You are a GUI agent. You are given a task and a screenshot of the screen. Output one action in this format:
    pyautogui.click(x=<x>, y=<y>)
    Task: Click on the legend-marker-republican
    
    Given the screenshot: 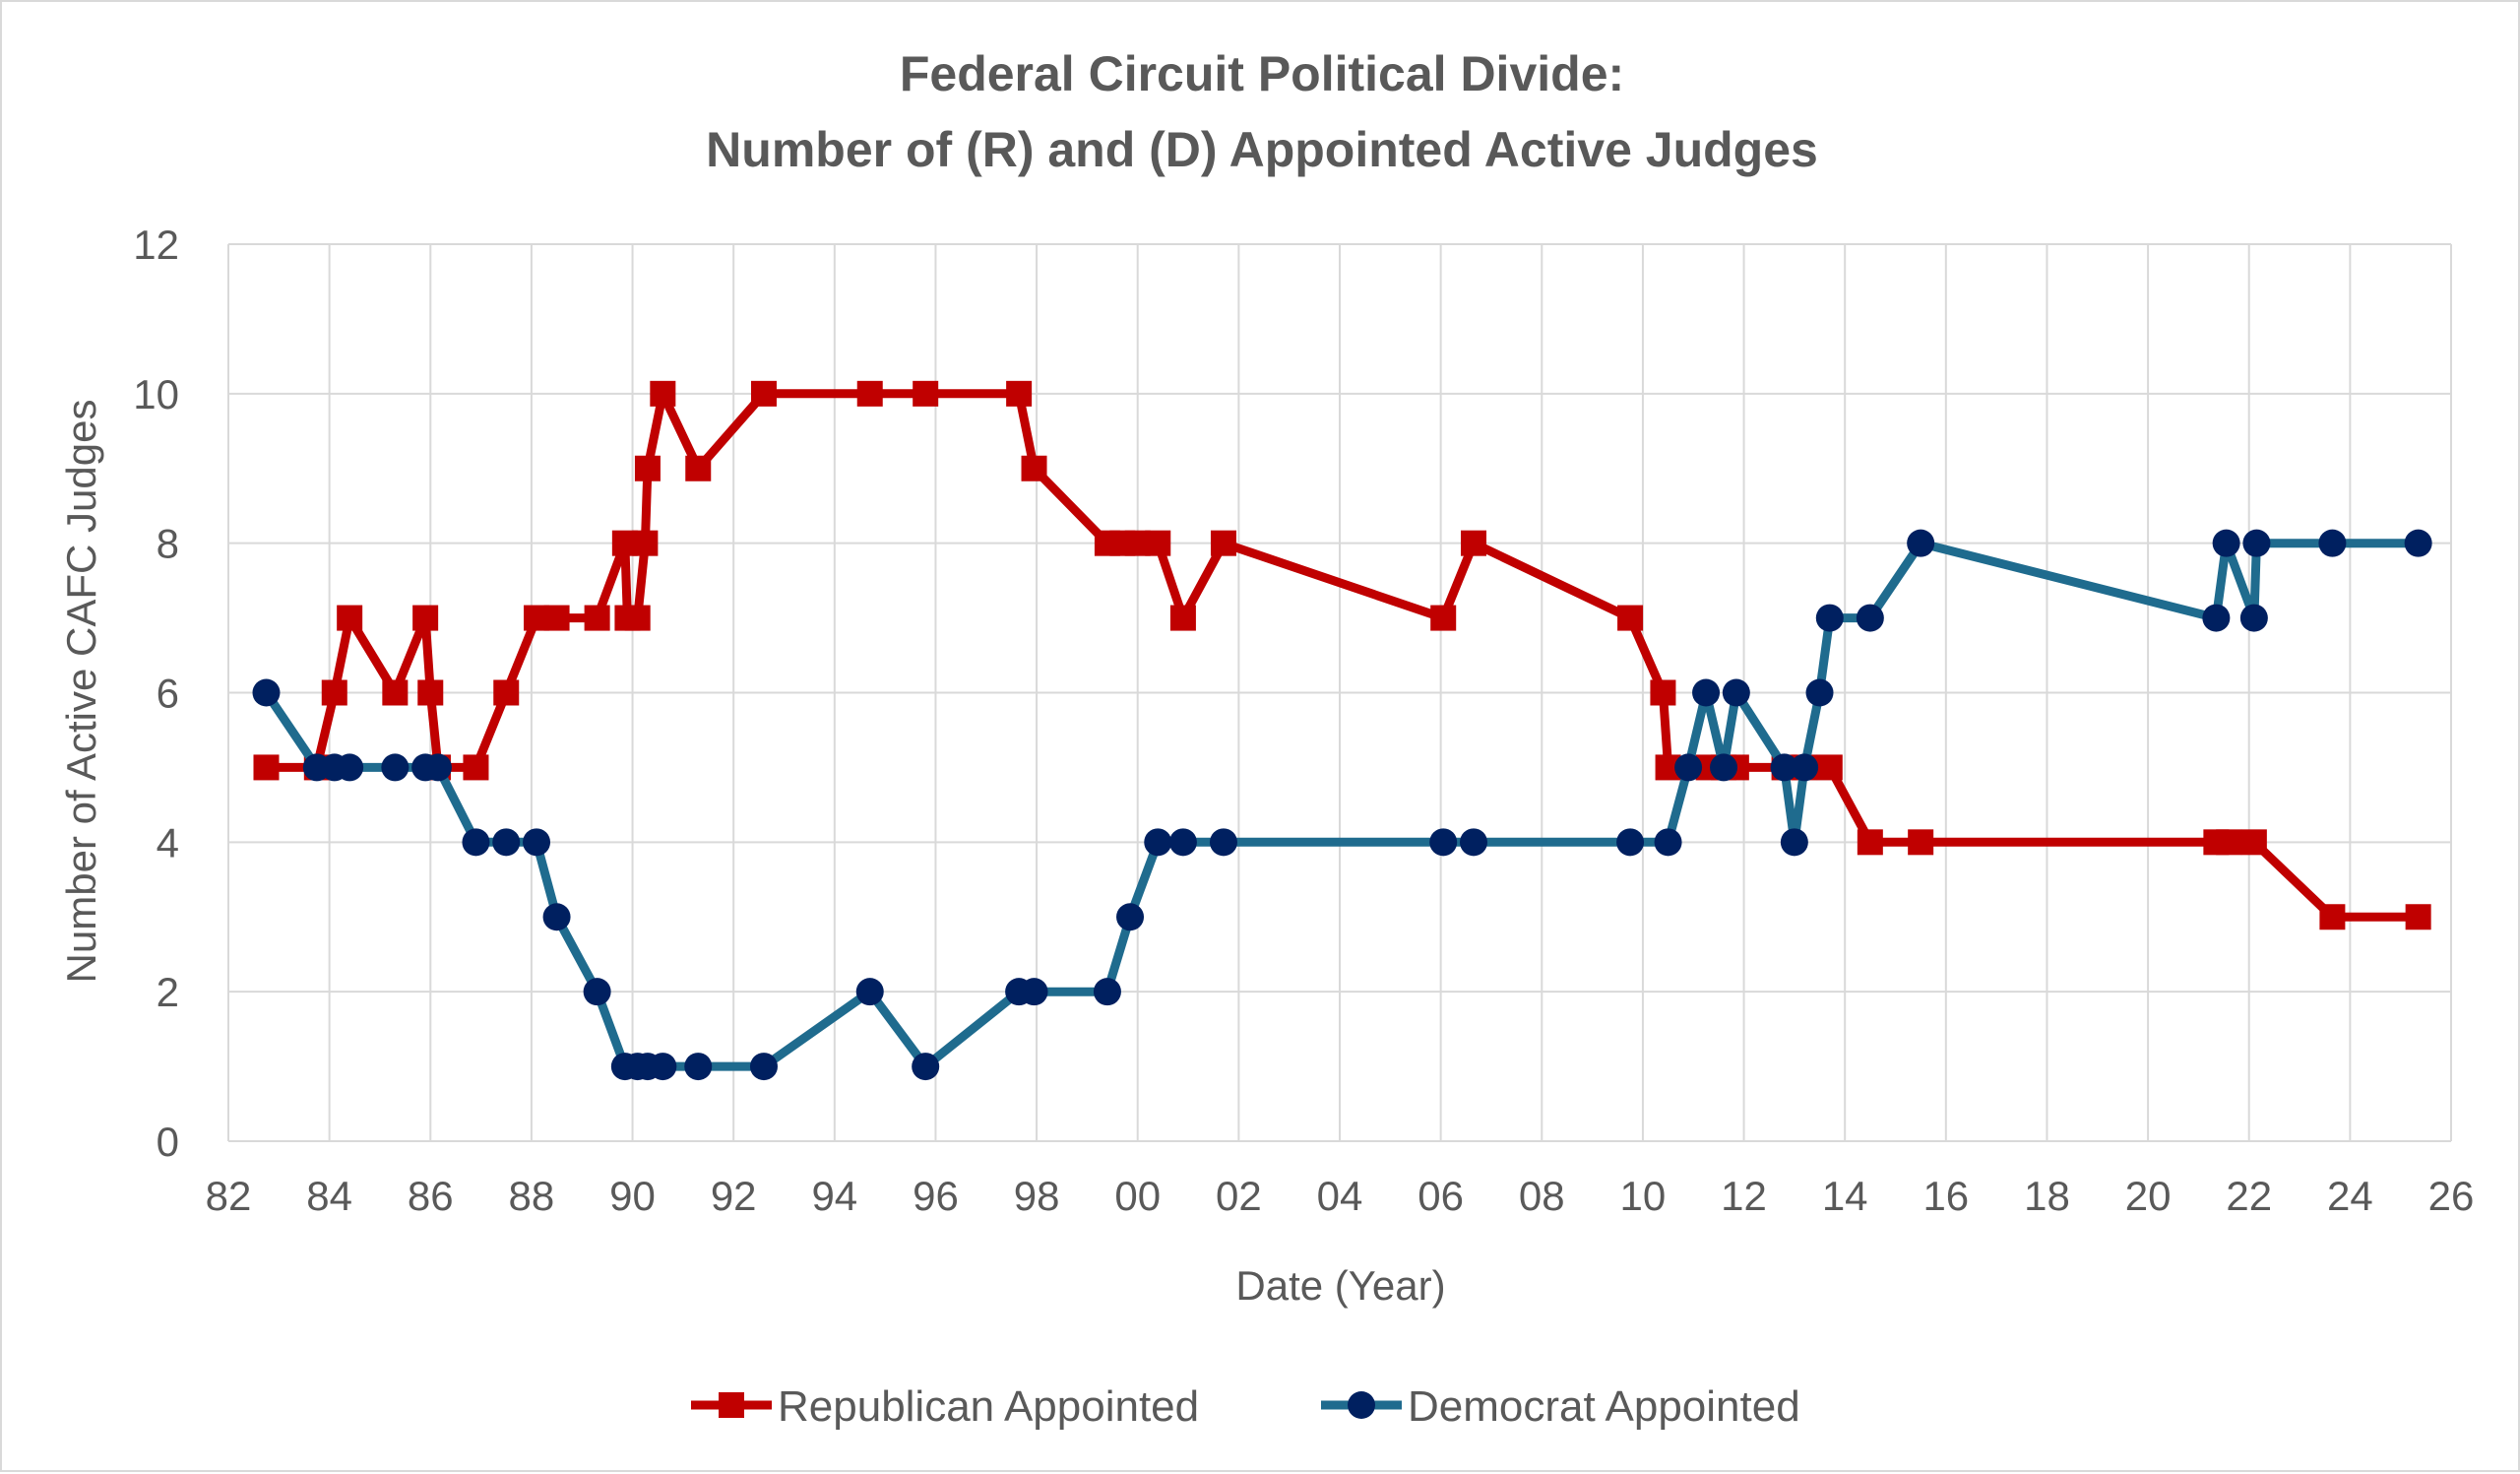 What is the action you would take?
    pyautogui.click(x=731, y=1405)
    